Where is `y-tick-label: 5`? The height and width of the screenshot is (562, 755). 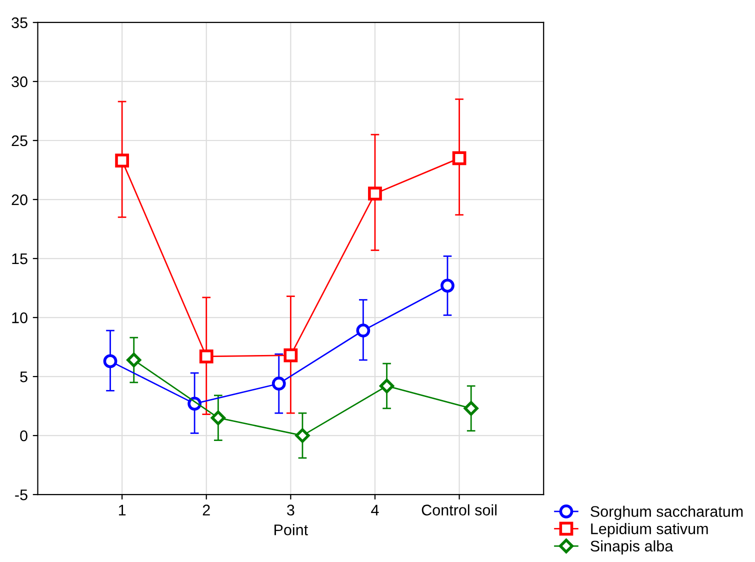
y-tick-label: 5 is located at coordinates (24, 377).